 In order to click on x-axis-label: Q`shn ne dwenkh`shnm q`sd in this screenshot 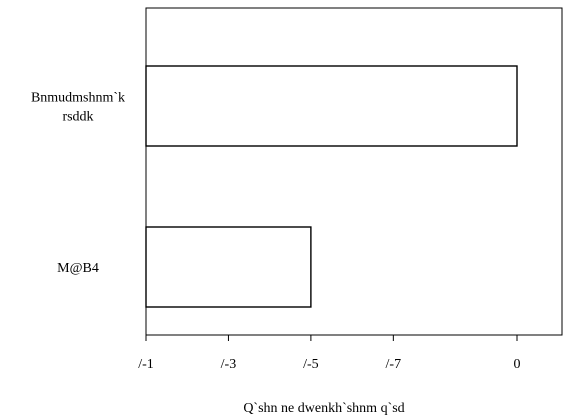, I will do `click(323, 408)`.